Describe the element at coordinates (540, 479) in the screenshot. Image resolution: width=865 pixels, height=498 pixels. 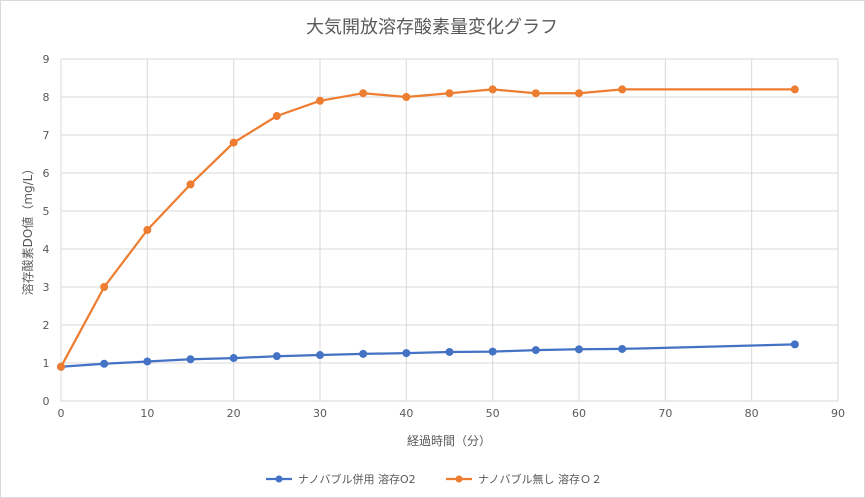
I see `legend-label: ナノバブル無し 溶存Ｏ２` at that location.